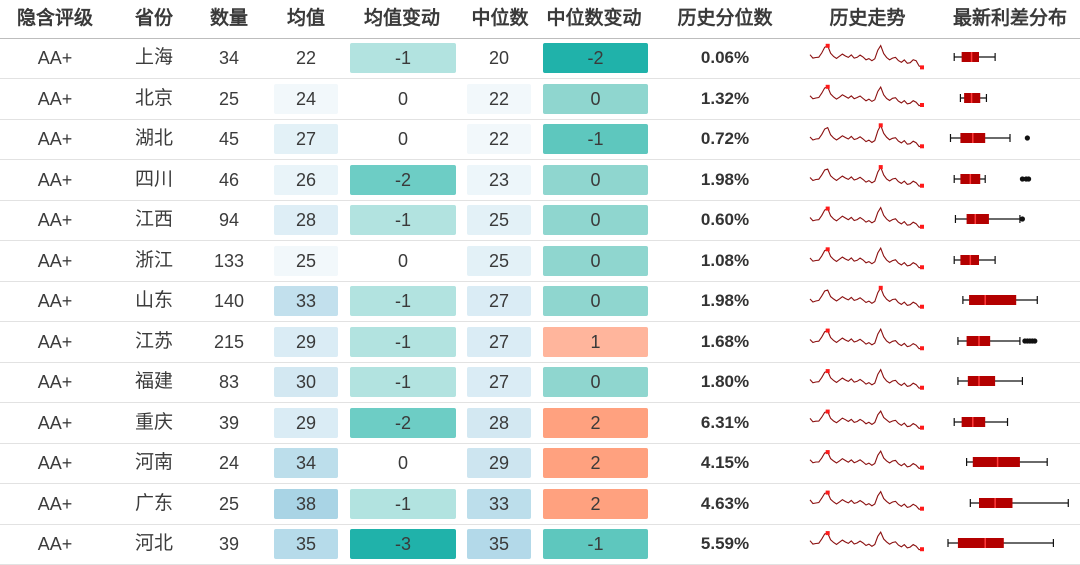  What do you see at coordinates (153, 18) in the screenshot?
I see `header-province: 省份` at bounding box center [153, 18].